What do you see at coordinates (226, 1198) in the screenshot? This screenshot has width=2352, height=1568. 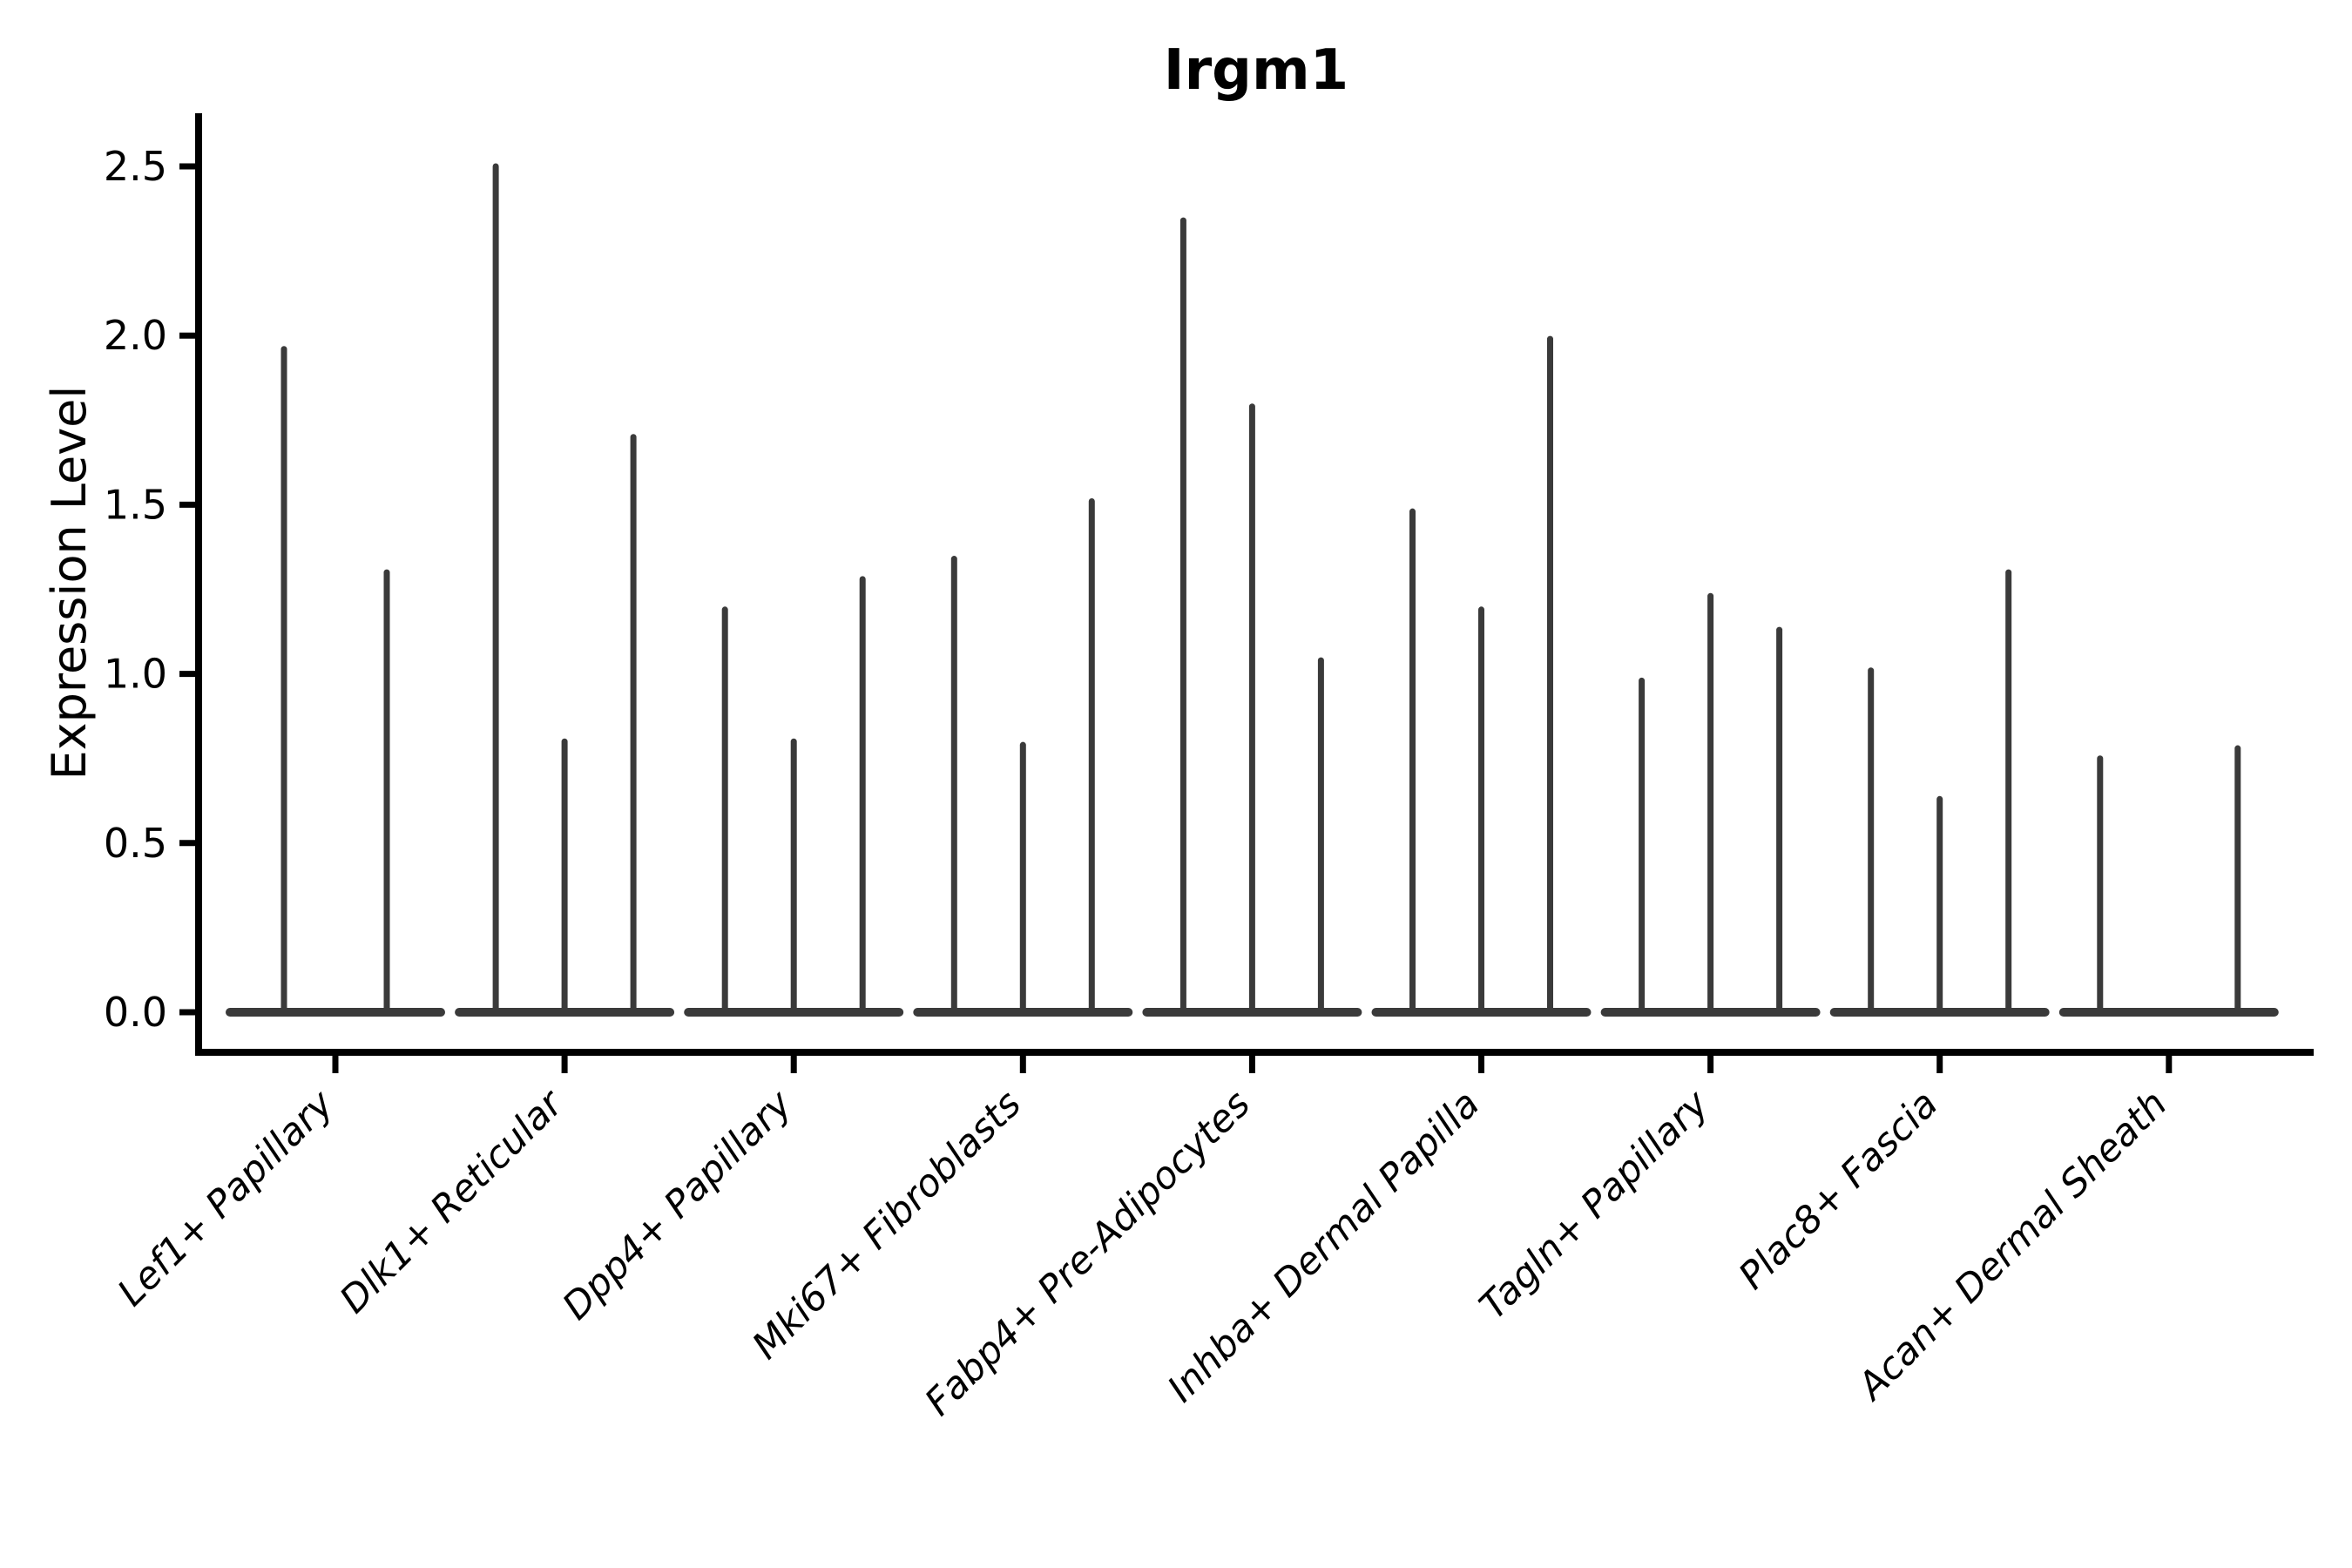 I see `x-category-label: Lef1+ Papillary` at bounding box center [226, 1198].